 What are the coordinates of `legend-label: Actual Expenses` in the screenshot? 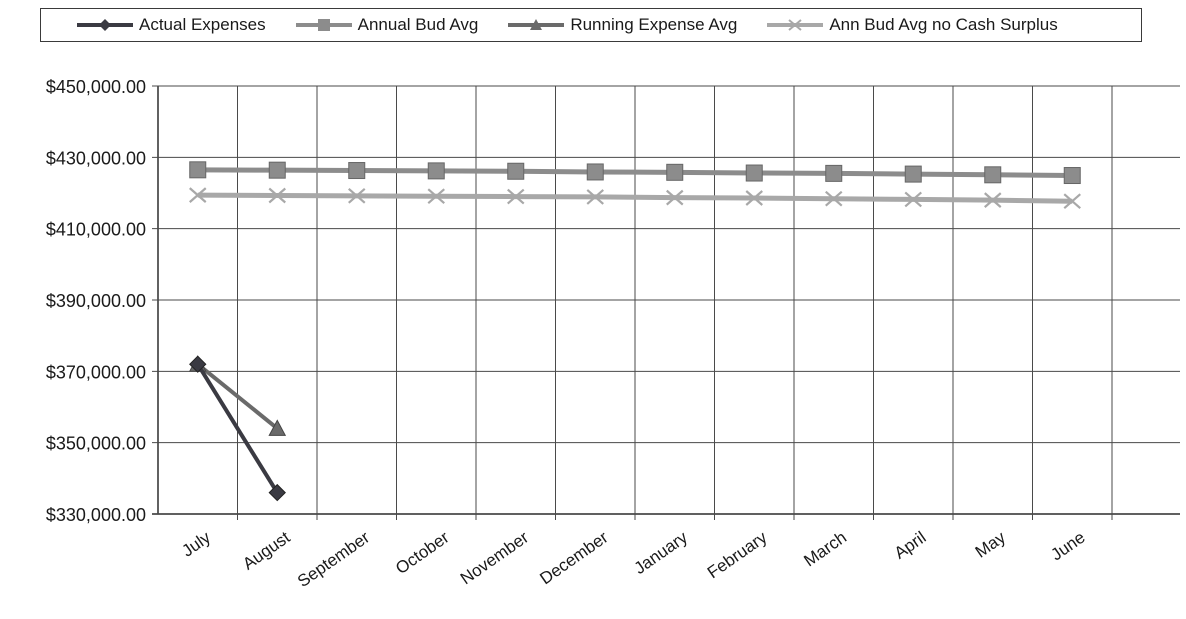 It's located at (202, 24).